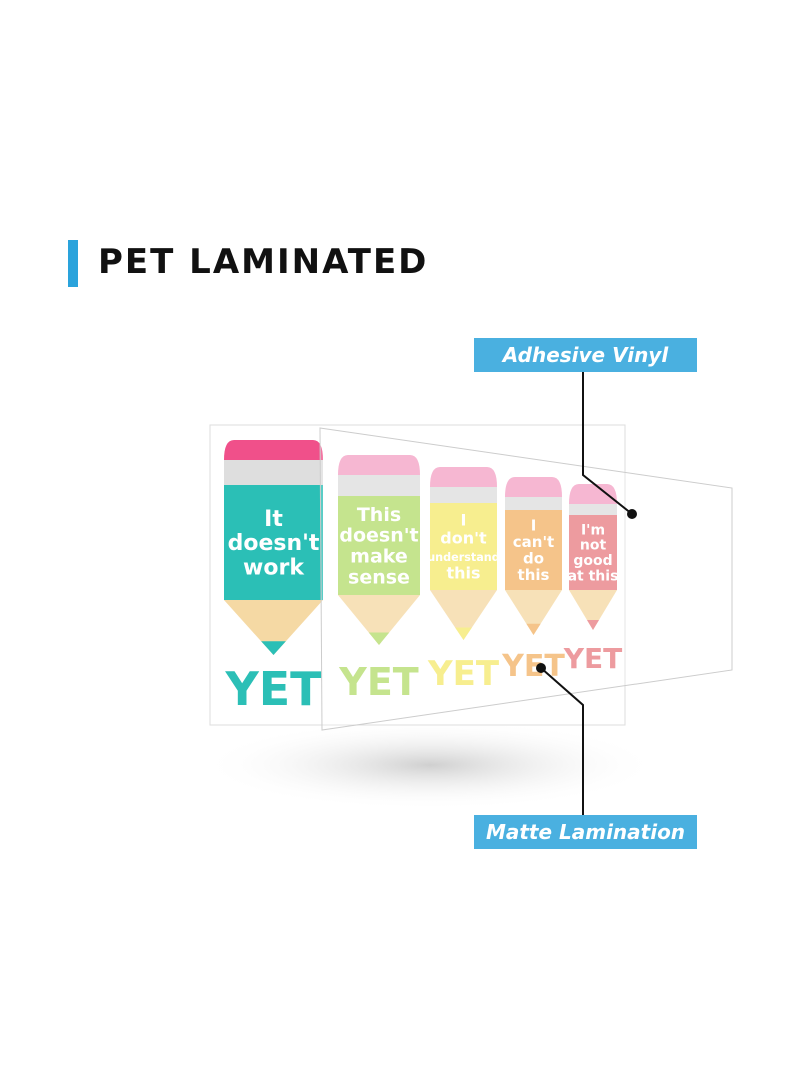 The width and height of the screenshot is (800, 1091). What do you see at coordinates (607, 443) in the screenshot?
I see `callout-line-top` at bounding box center [607, 443].